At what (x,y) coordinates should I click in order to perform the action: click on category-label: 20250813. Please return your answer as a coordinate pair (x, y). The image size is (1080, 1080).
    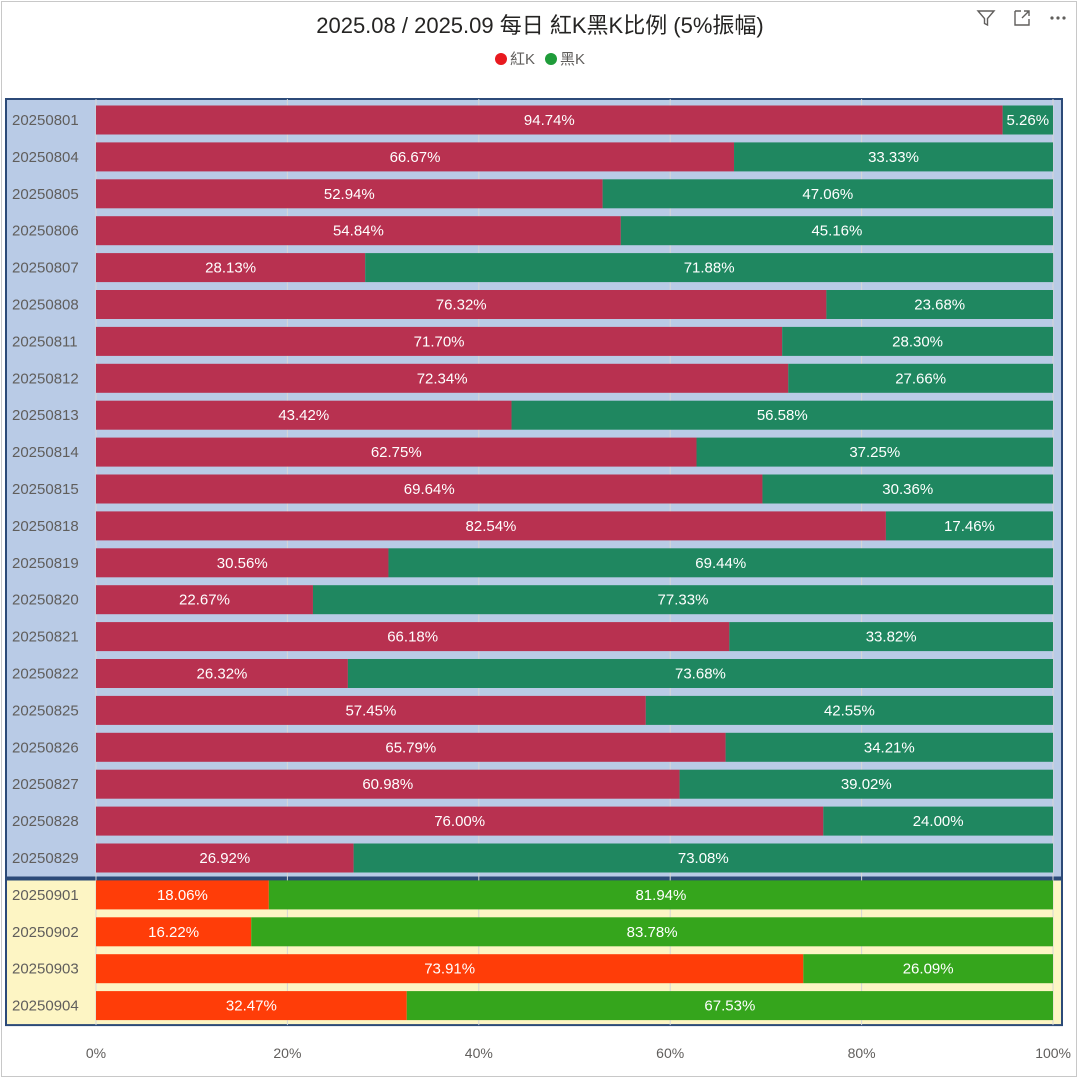
    Looking at the image, I should click on (45, 415).